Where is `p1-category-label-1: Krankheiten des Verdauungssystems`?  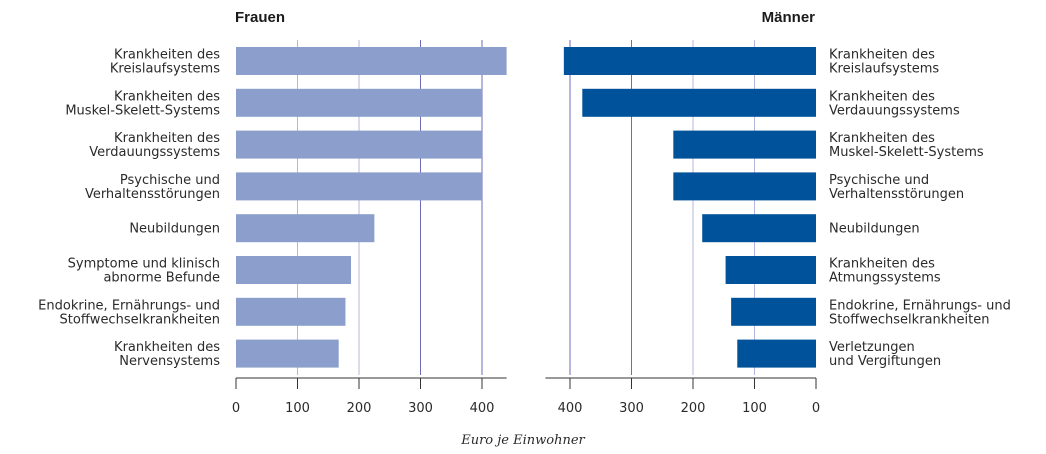 p1-category-label-1: Krankheiten des Verdauungssystems is located at coordinates (894, 103).